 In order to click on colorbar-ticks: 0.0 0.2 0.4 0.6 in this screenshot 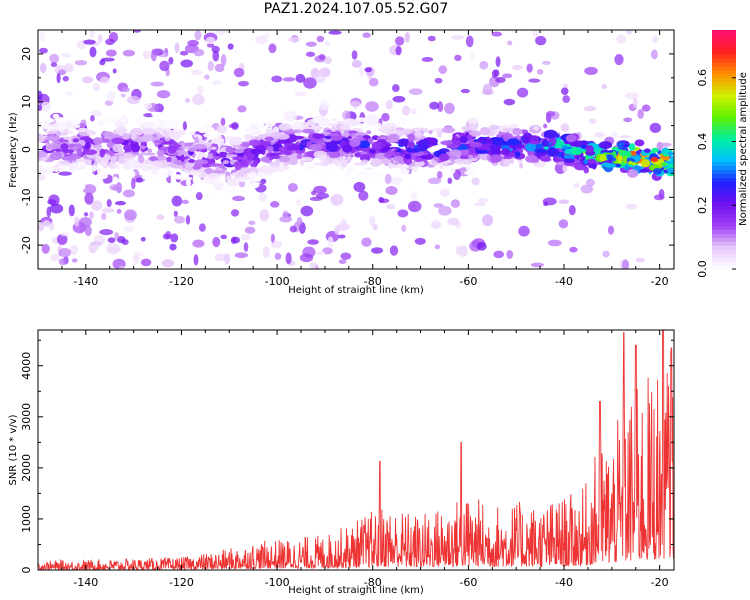, I will do `click(716, 173)`.